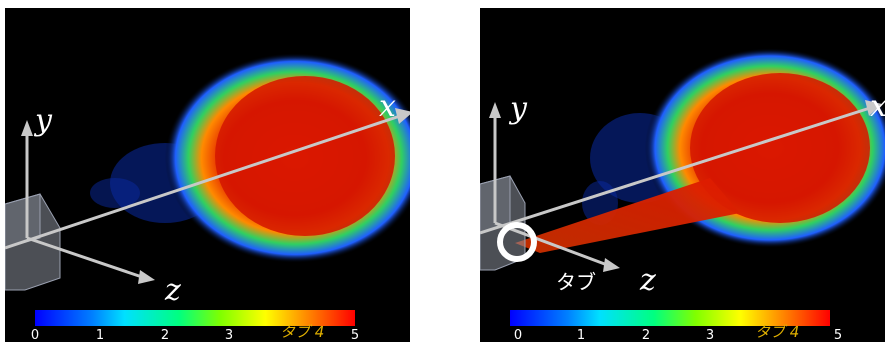  Describe the element at coordinates (648, 280) in the screenshot. I see `right-z-axis-label: z` at that location.